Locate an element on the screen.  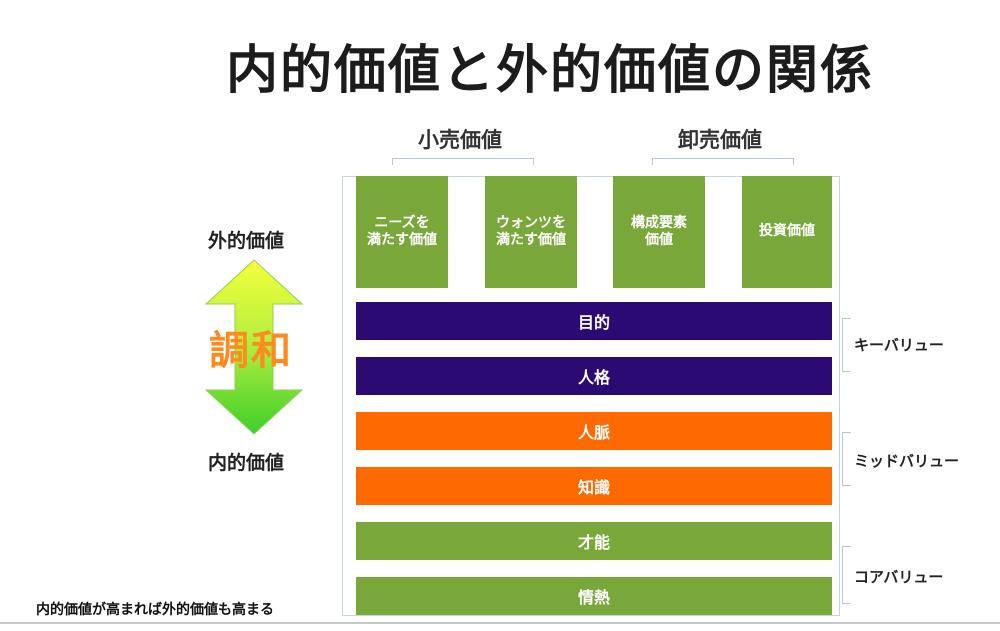
purpose-bar: 目的 is located at coordinates (594, 321).